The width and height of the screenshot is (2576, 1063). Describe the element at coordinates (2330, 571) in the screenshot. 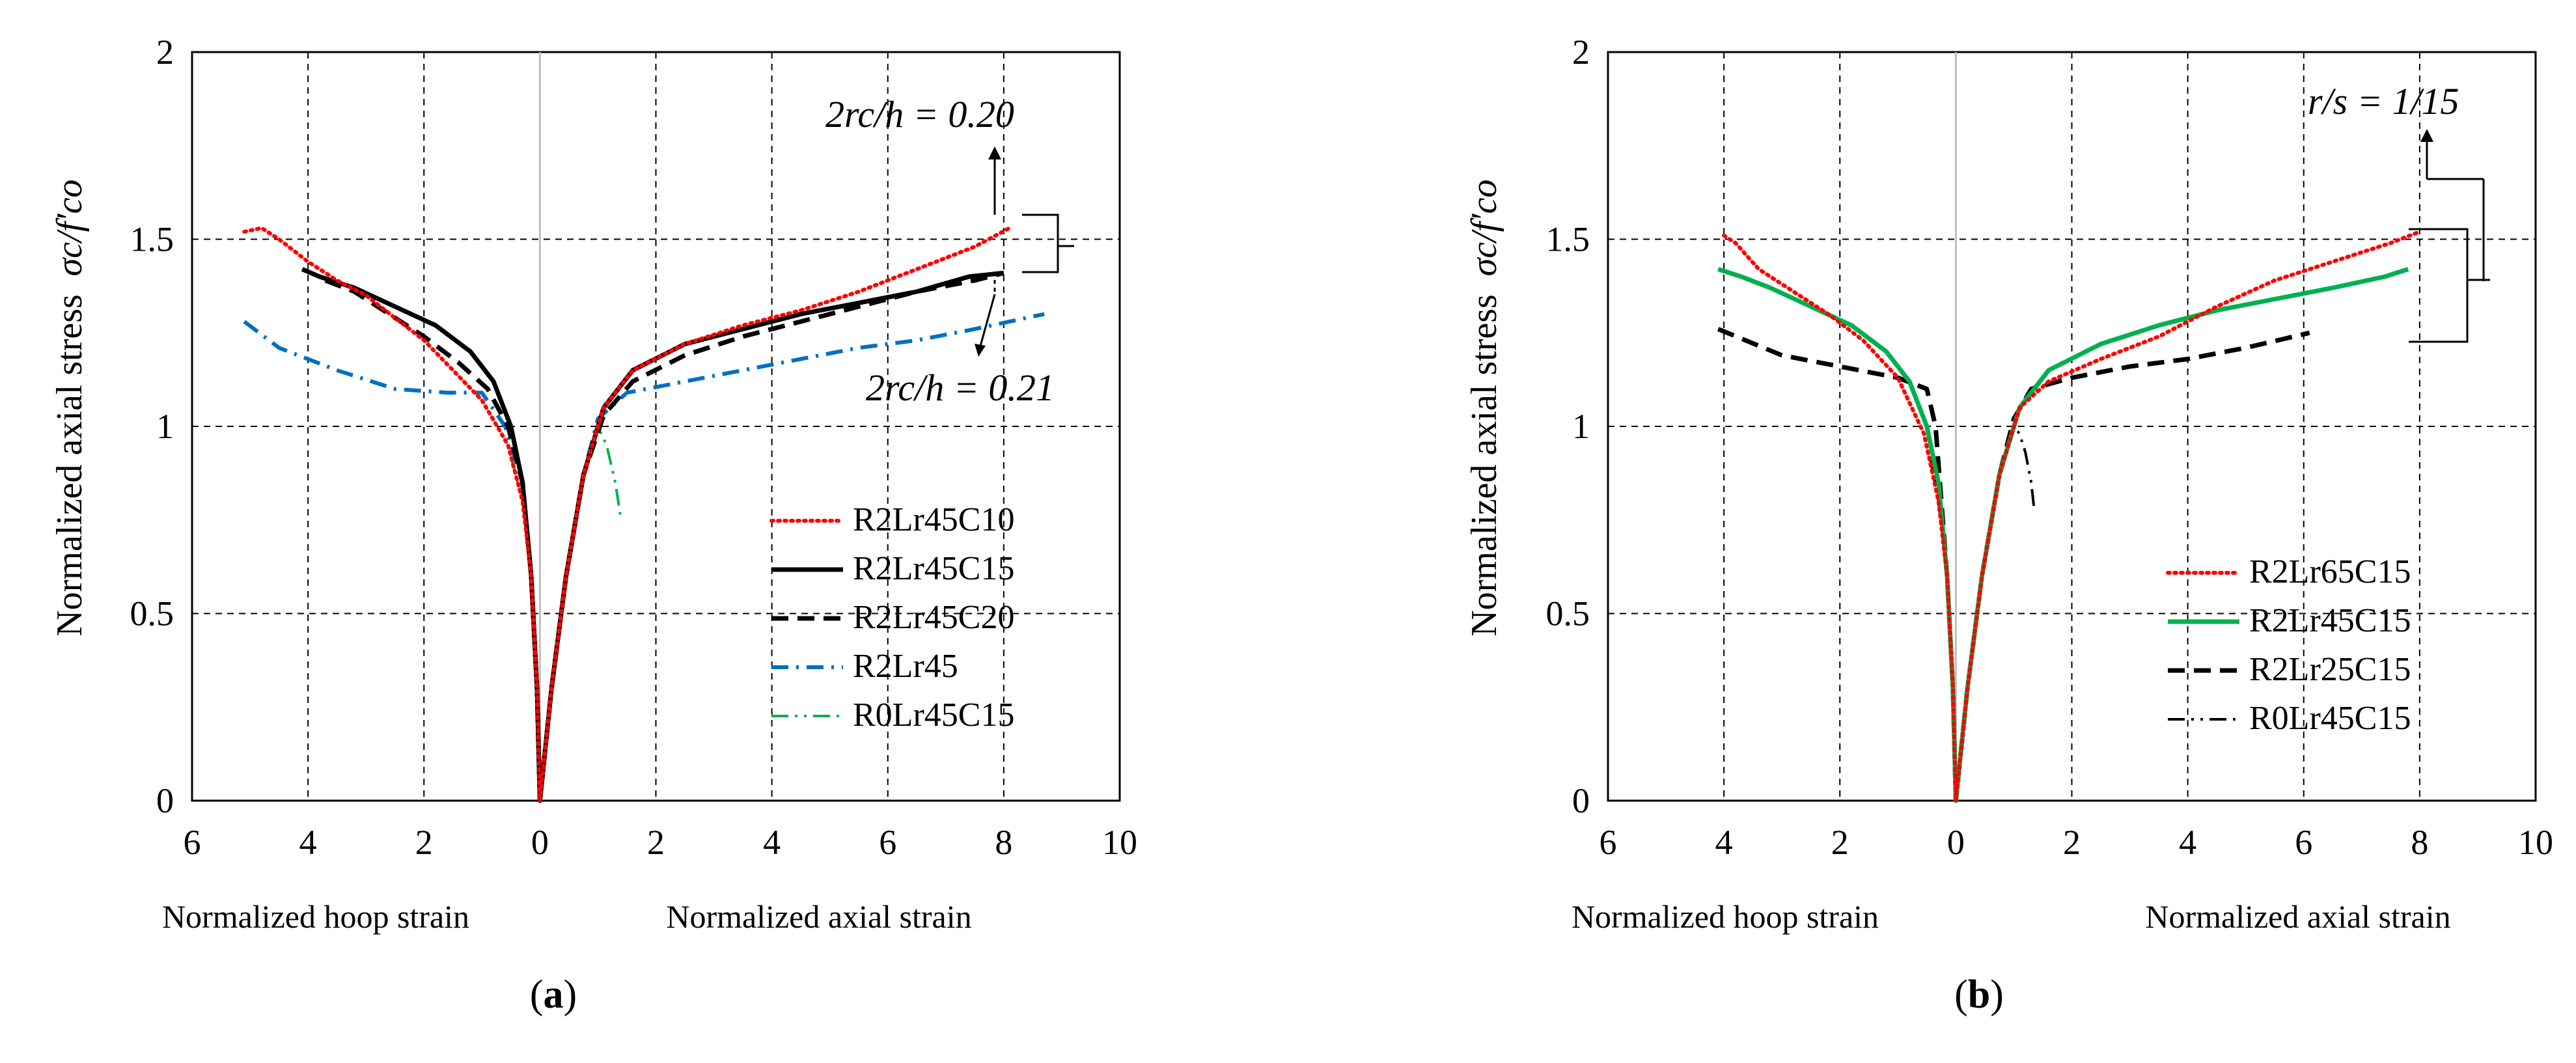

I see `legend-label: R2Lr65C15` at that location.